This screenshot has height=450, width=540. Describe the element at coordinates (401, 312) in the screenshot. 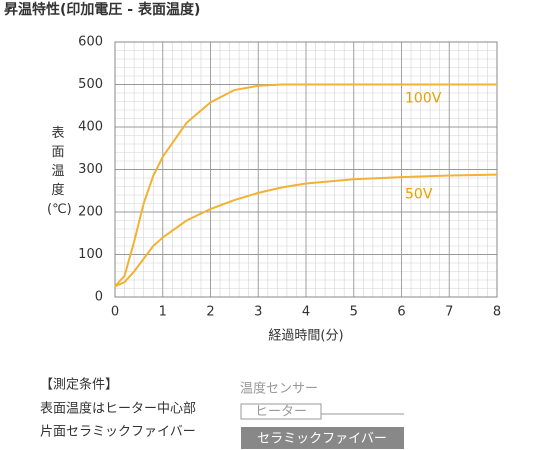

I see `x-tick-label: 6` at that location.